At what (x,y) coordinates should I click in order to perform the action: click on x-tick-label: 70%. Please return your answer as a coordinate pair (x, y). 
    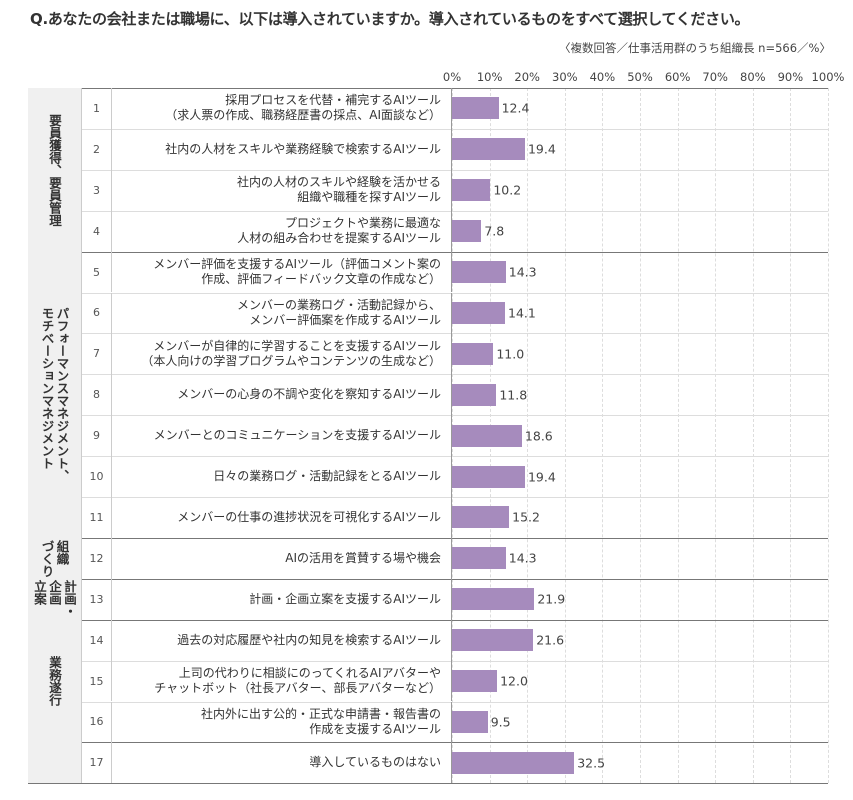
    Looking at the image, I should click on (715, 77).